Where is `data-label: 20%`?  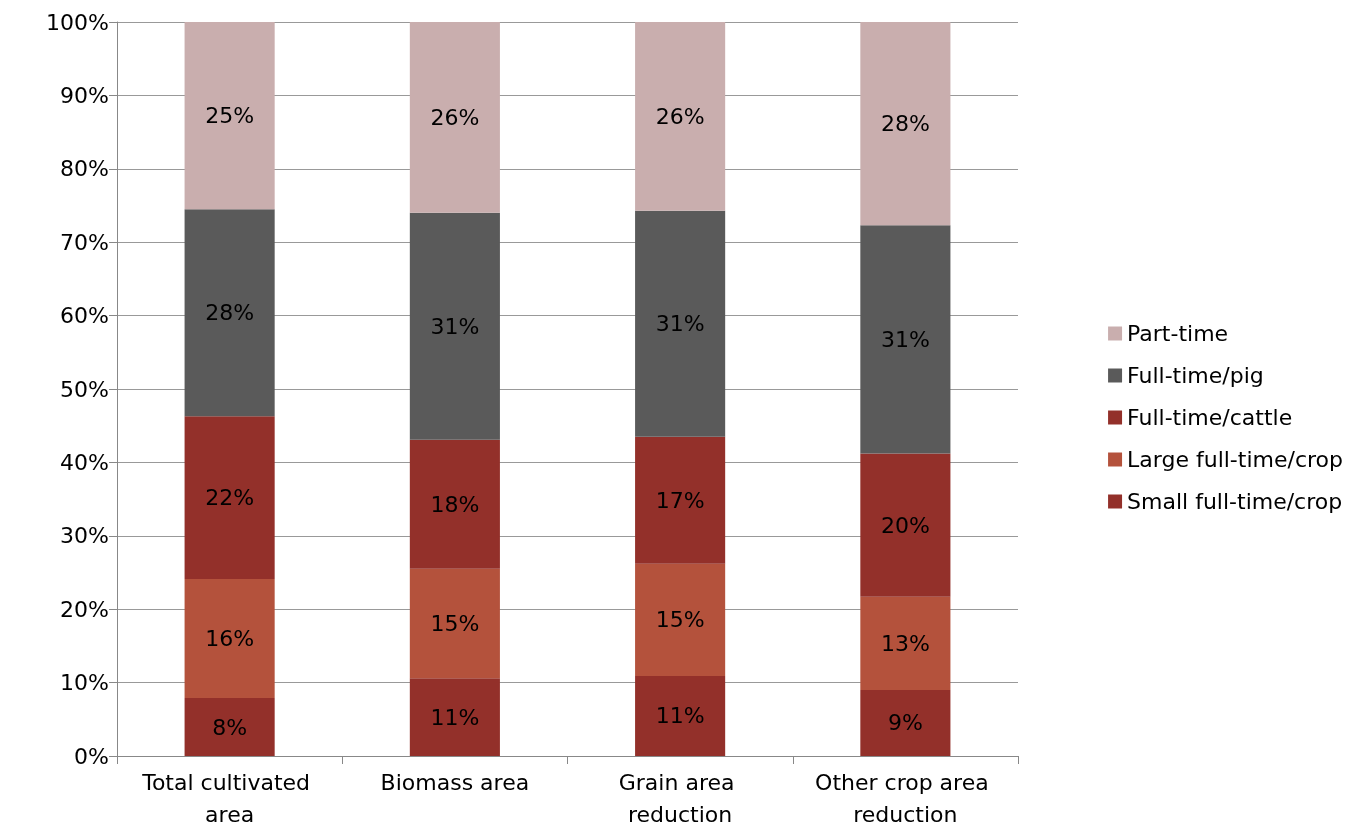
data-label: 20% is located at coordinates (905, 525).